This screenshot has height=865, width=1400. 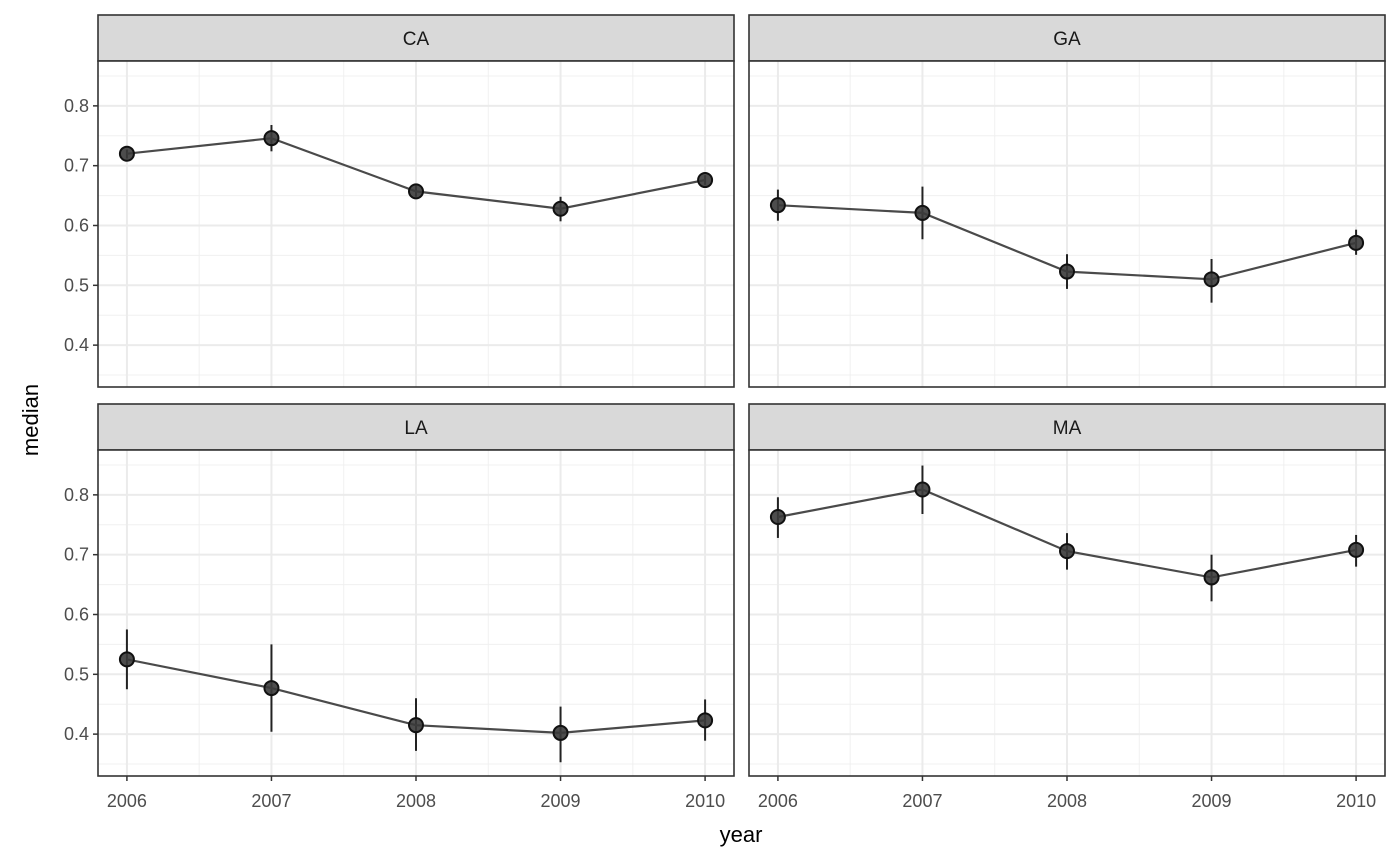 I want to click on facet-strip-label: LA, so click(x=416, y=428).